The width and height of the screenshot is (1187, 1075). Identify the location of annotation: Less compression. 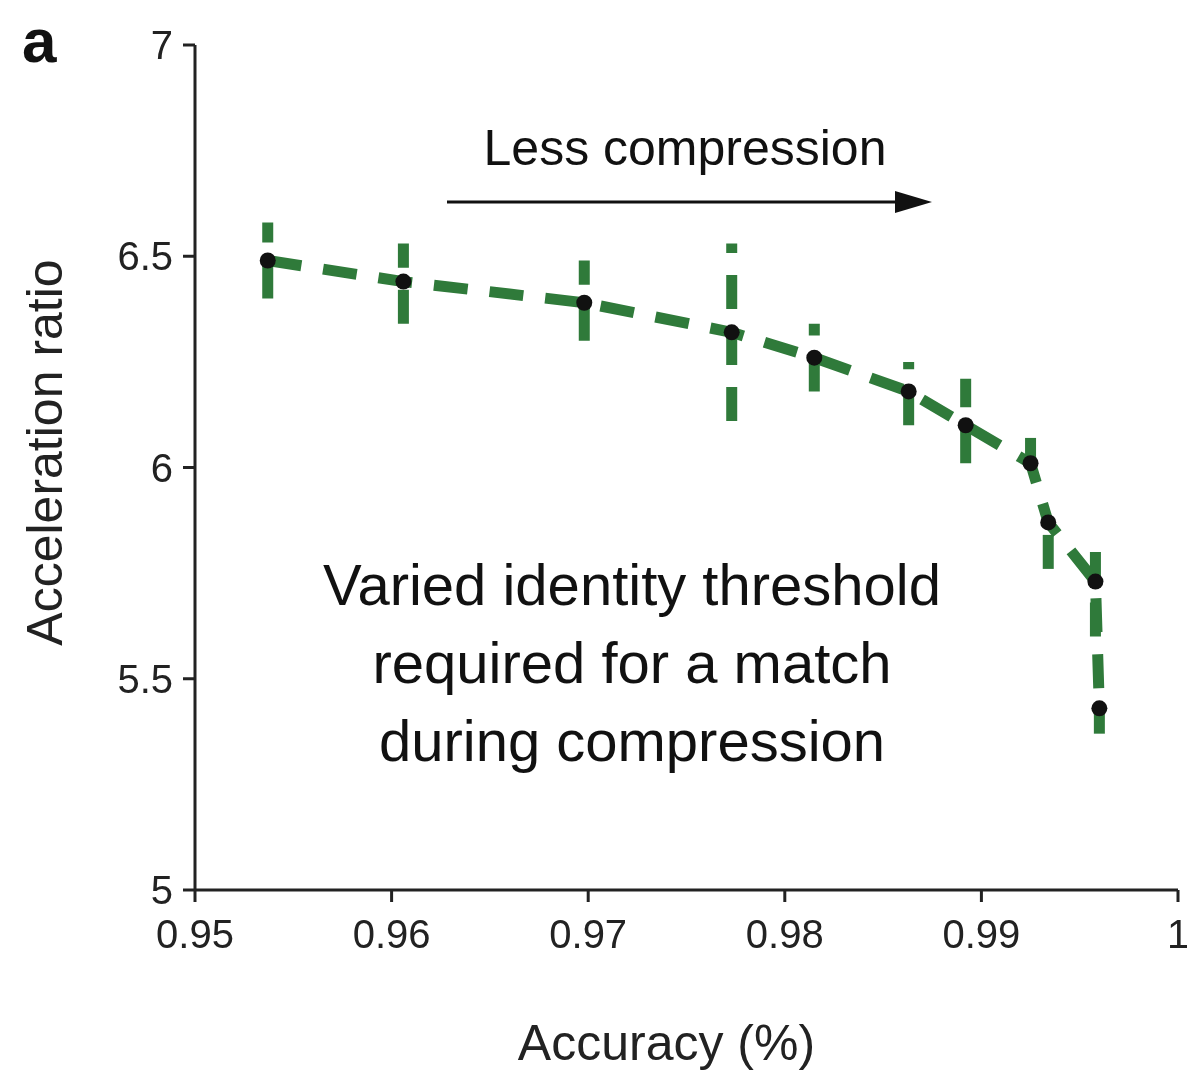
(685, 148).